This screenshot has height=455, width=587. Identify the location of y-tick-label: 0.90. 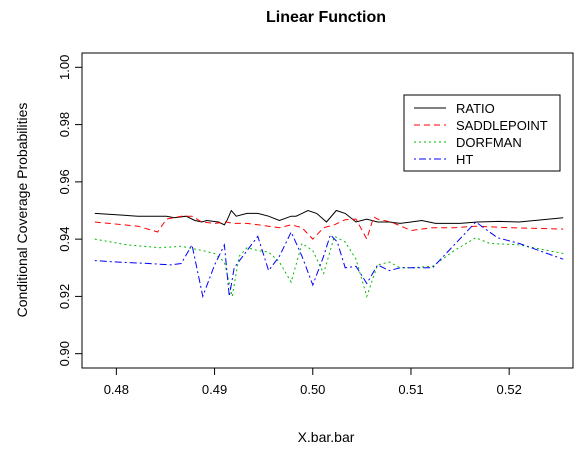
(64, 353).